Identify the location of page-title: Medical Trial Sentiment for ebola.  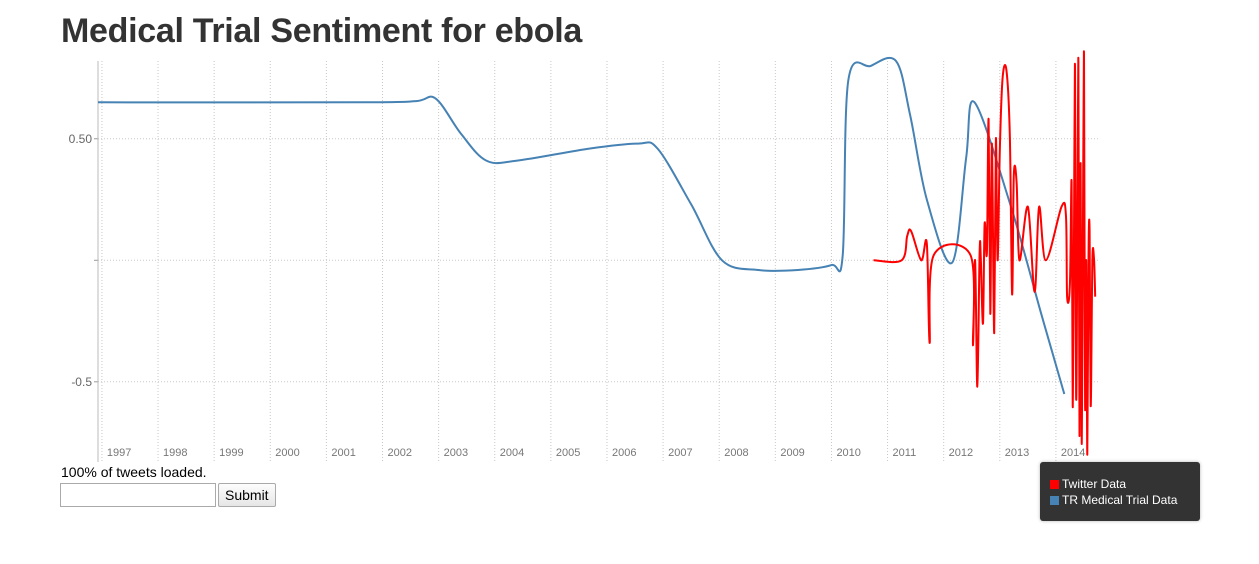
(322, 31).